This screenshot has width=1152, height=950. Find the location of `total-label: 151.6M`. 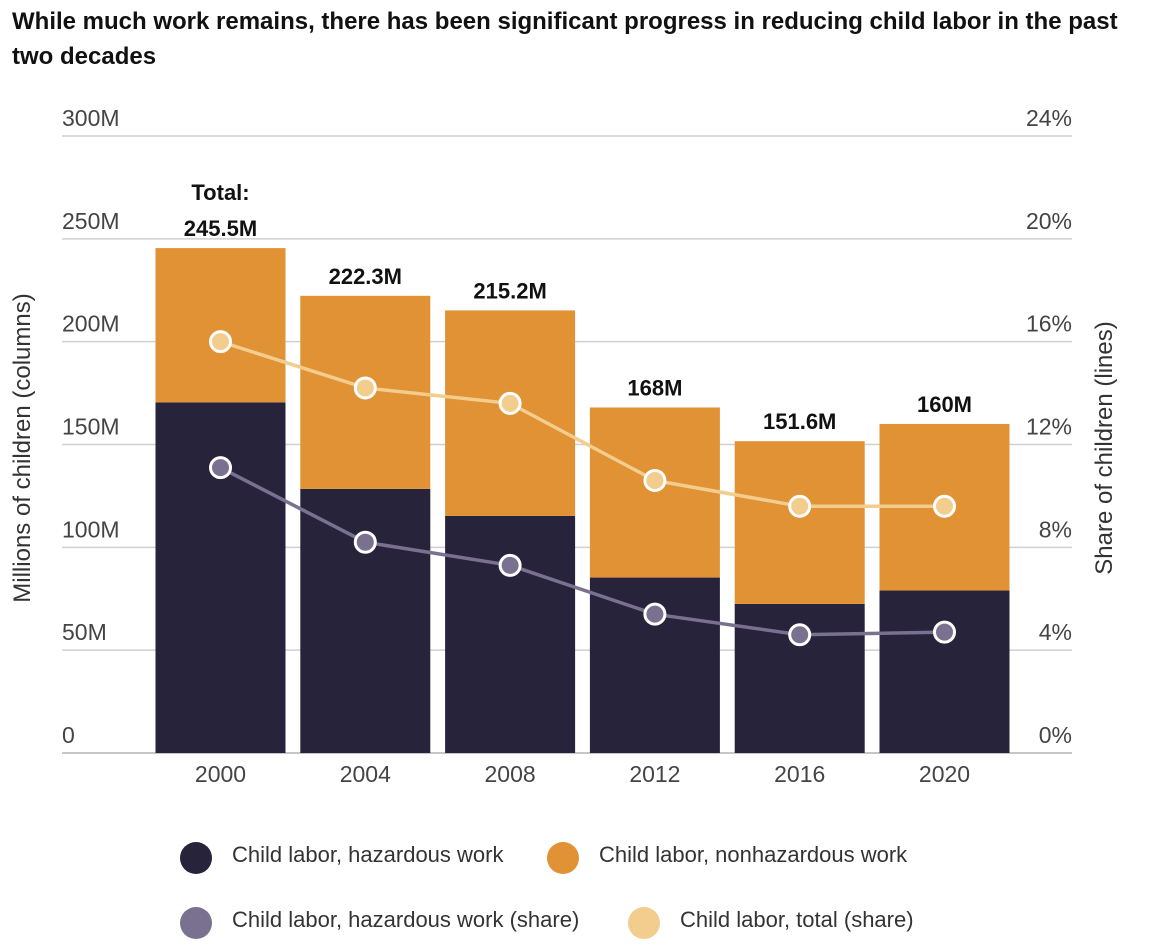

total-label: 151.6M is located at coordinates (799, 421).